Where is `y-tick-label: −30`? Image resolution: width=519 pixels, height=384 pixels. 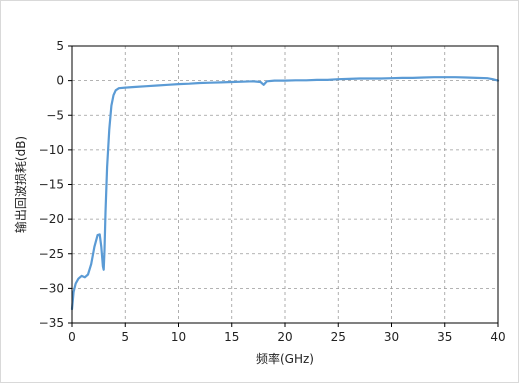 y-tick-label: −30 is located at coordinates (51, 288).